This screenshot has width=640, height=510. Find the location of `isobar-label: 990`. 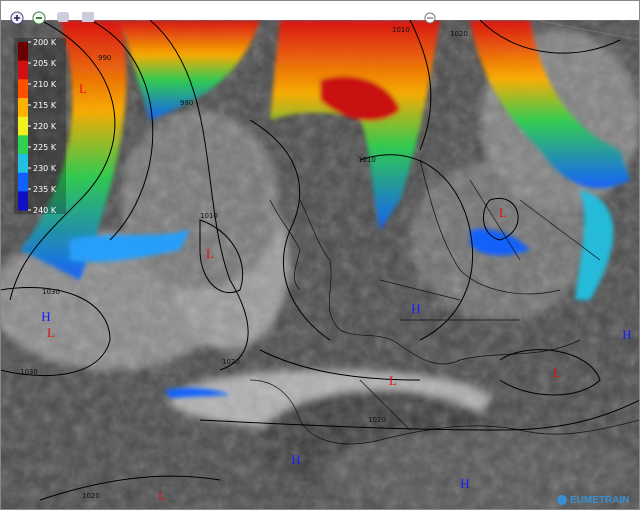

isobar-label: 990 is located at coordinates (104, 58).